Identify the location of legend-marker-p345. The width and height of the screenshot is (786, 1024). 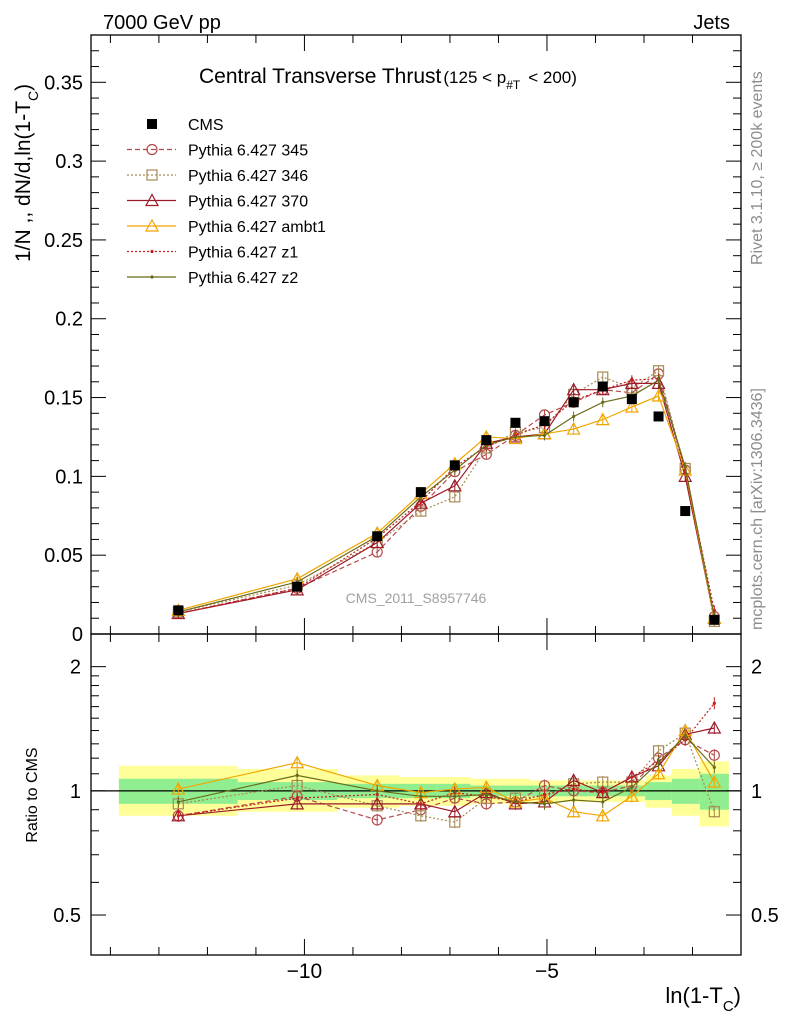
(152, 149).